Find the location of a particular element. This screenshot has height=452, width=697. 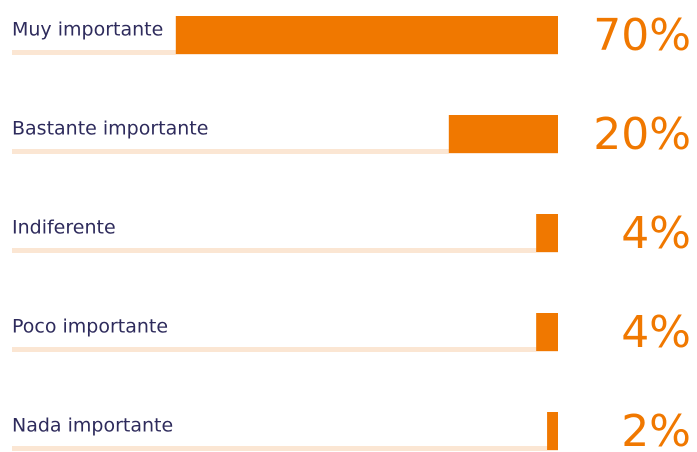

category-label: Bastante importante is located at coordinates (110, 129).